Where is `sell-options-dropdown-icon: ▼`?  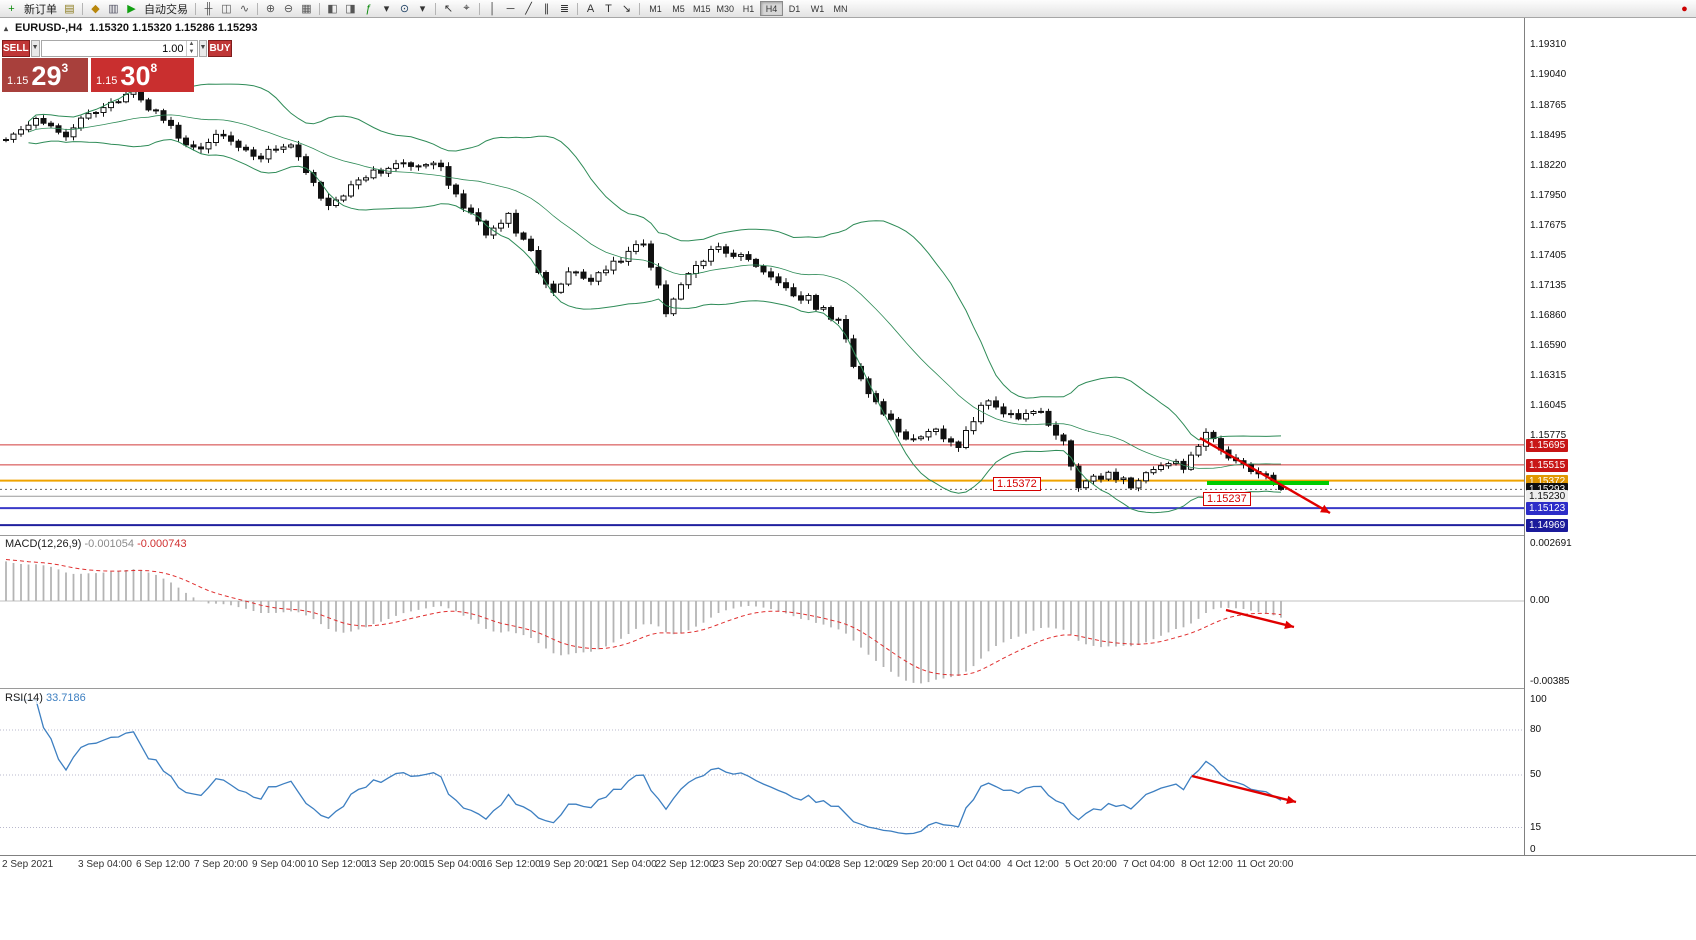 sell-options-dropdown-icon: ▼ is located at coordinates (35, 48).